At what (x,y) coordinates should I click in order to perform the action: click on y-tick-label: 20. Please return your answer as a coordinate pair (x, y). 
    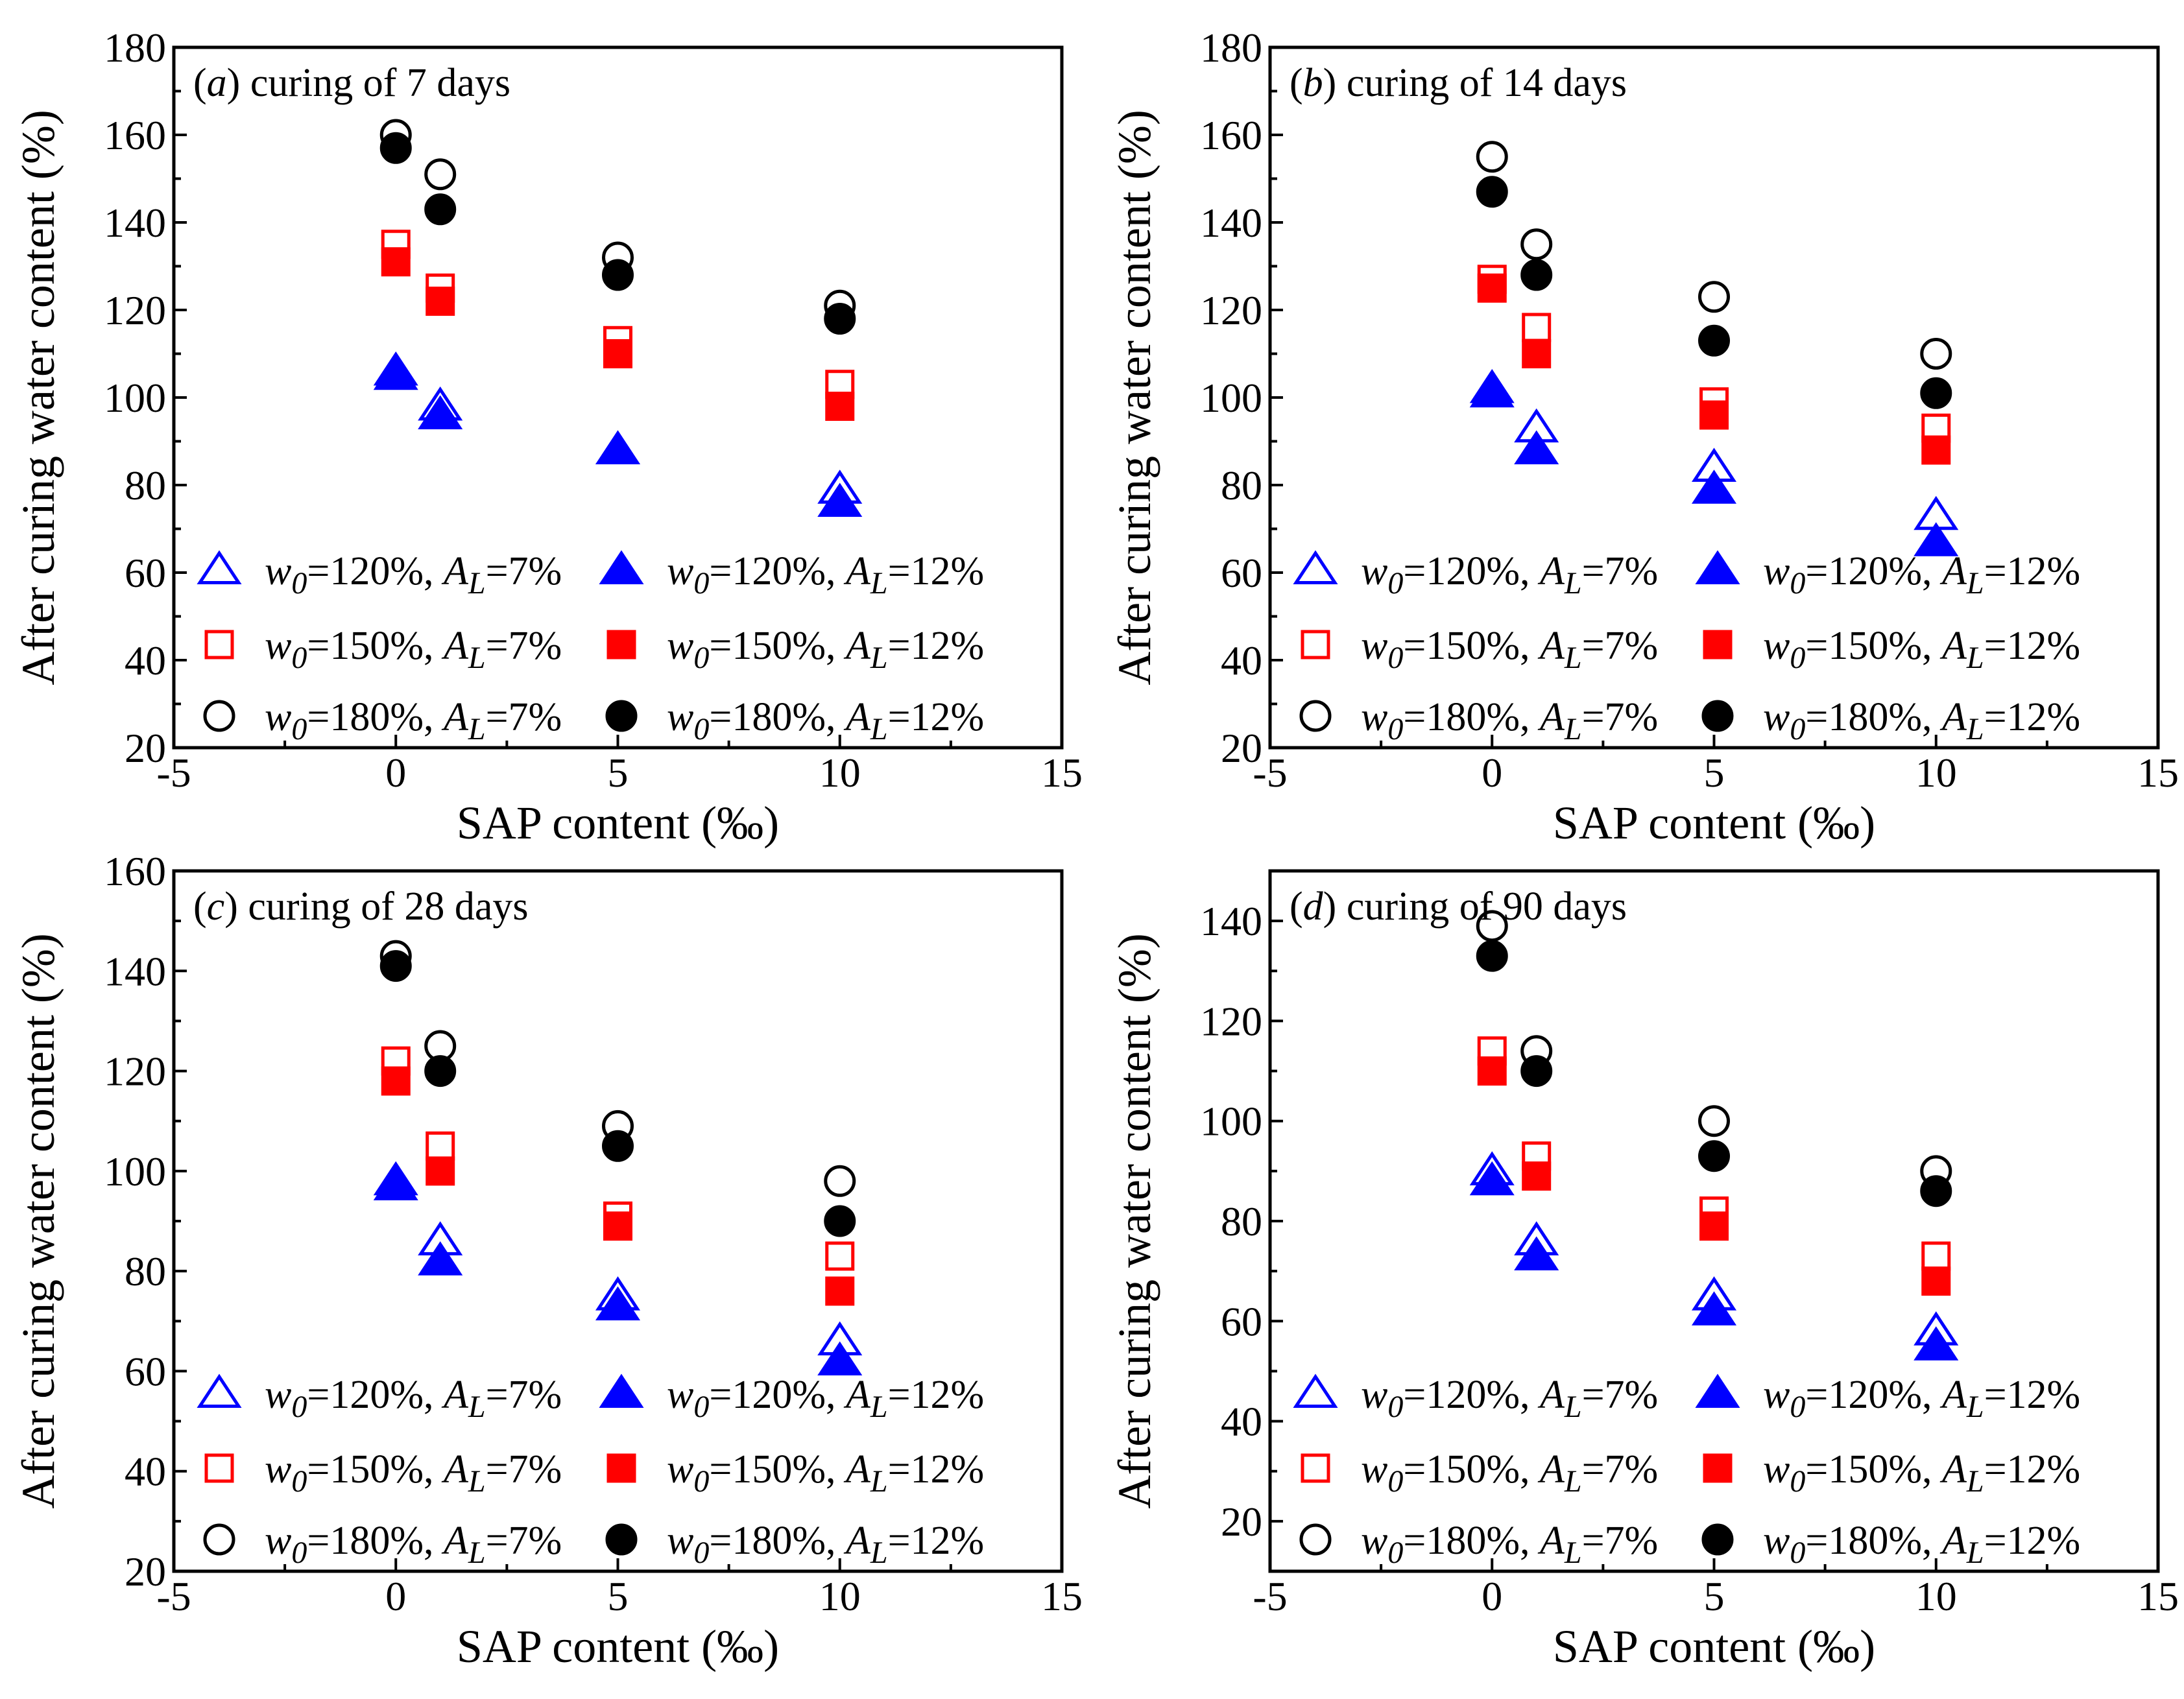
    Looking at the image, I should click on (145, 1572).